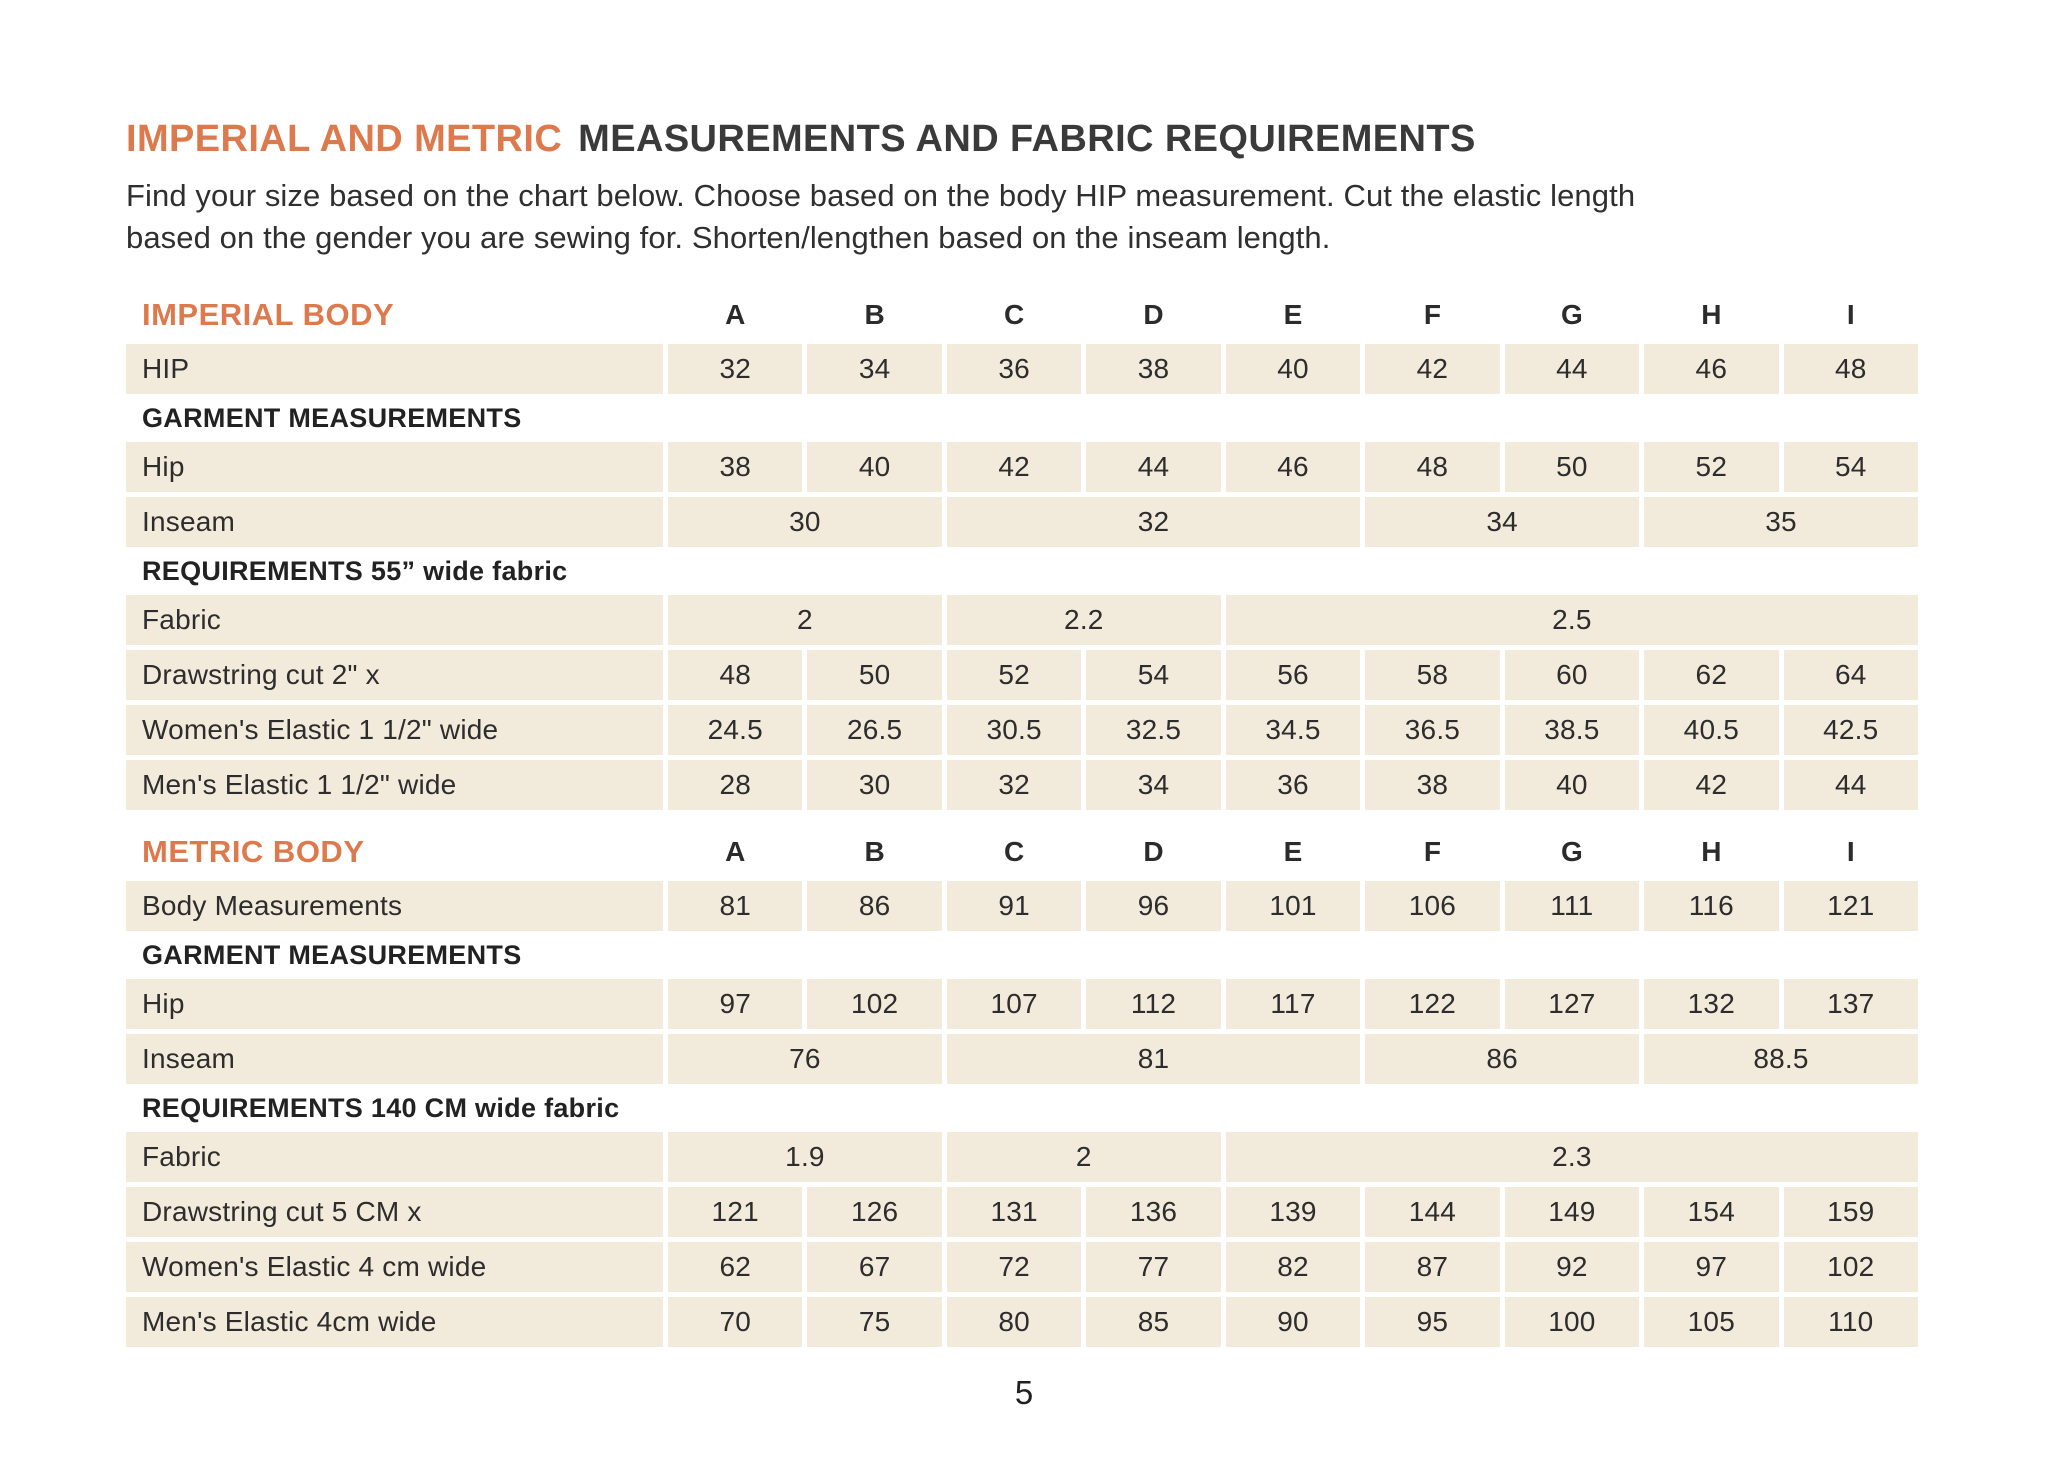 This screenshot has width=2048, height=1460. I want to click on row-label: Women's Elastic 1 1/2" wide, so click(394, 730).